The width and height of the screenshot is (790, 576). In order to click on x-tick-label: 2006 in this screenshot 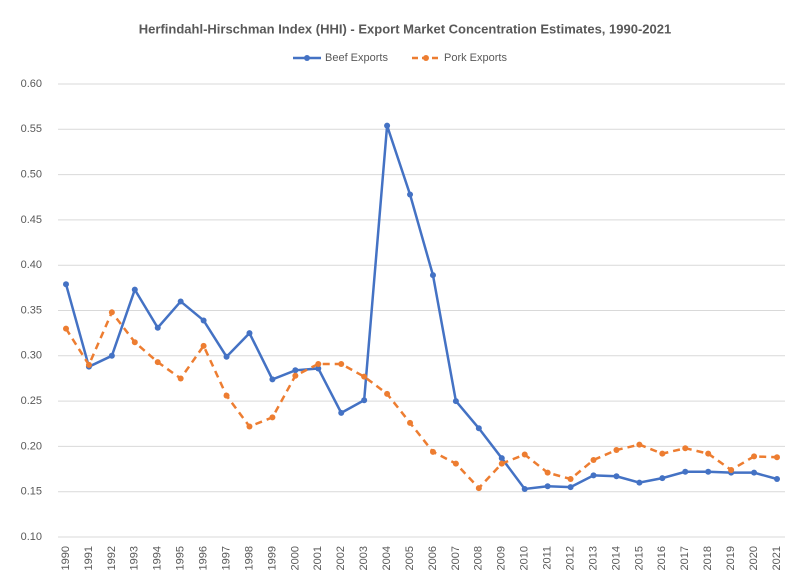, I will do `click(433, 558)`.